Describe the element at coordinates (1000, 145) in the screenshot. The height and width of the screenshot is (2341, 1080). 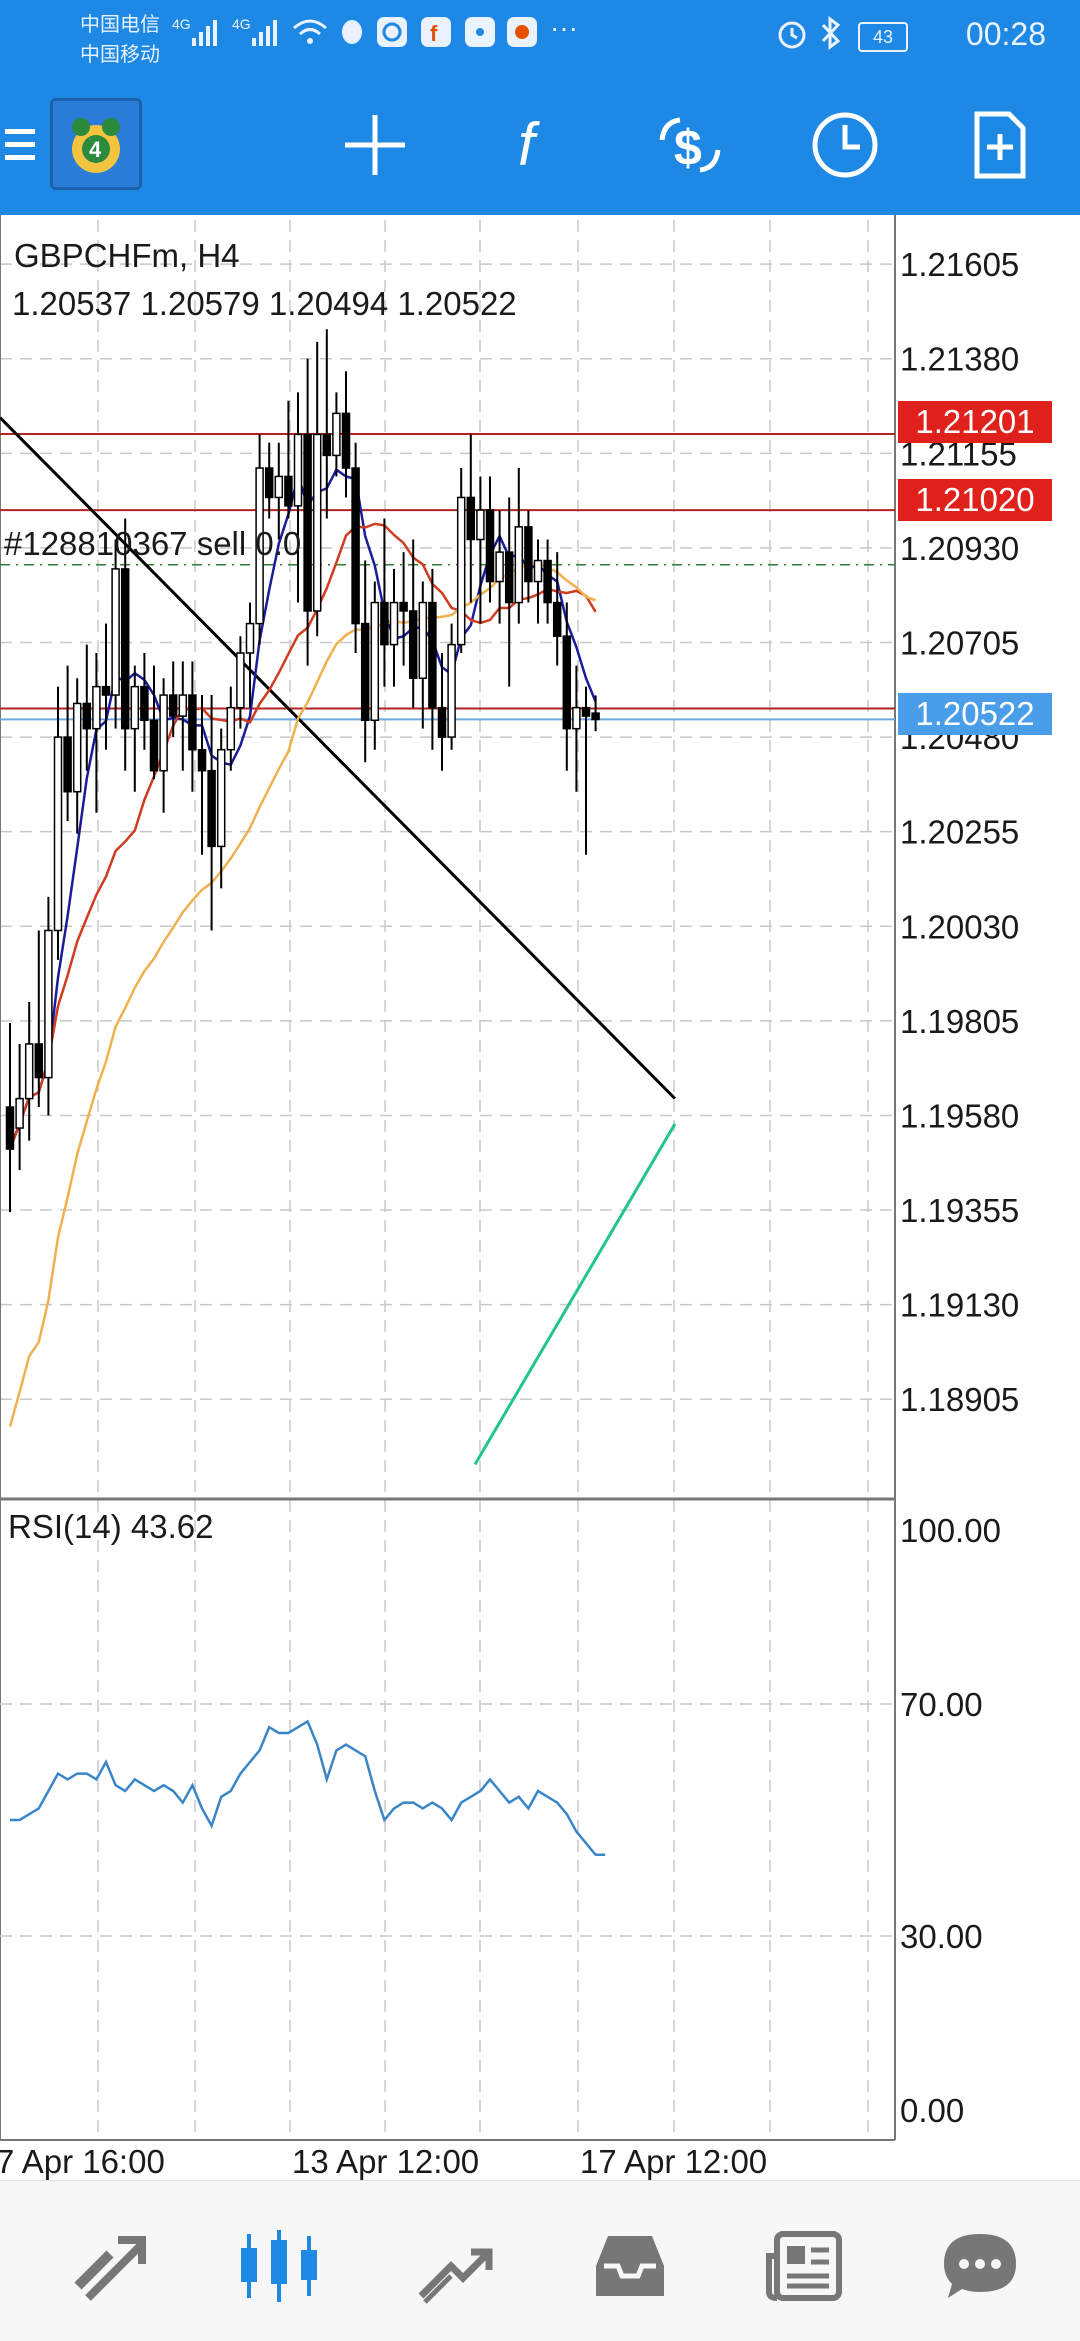
I see `new-order-icon` at that location.